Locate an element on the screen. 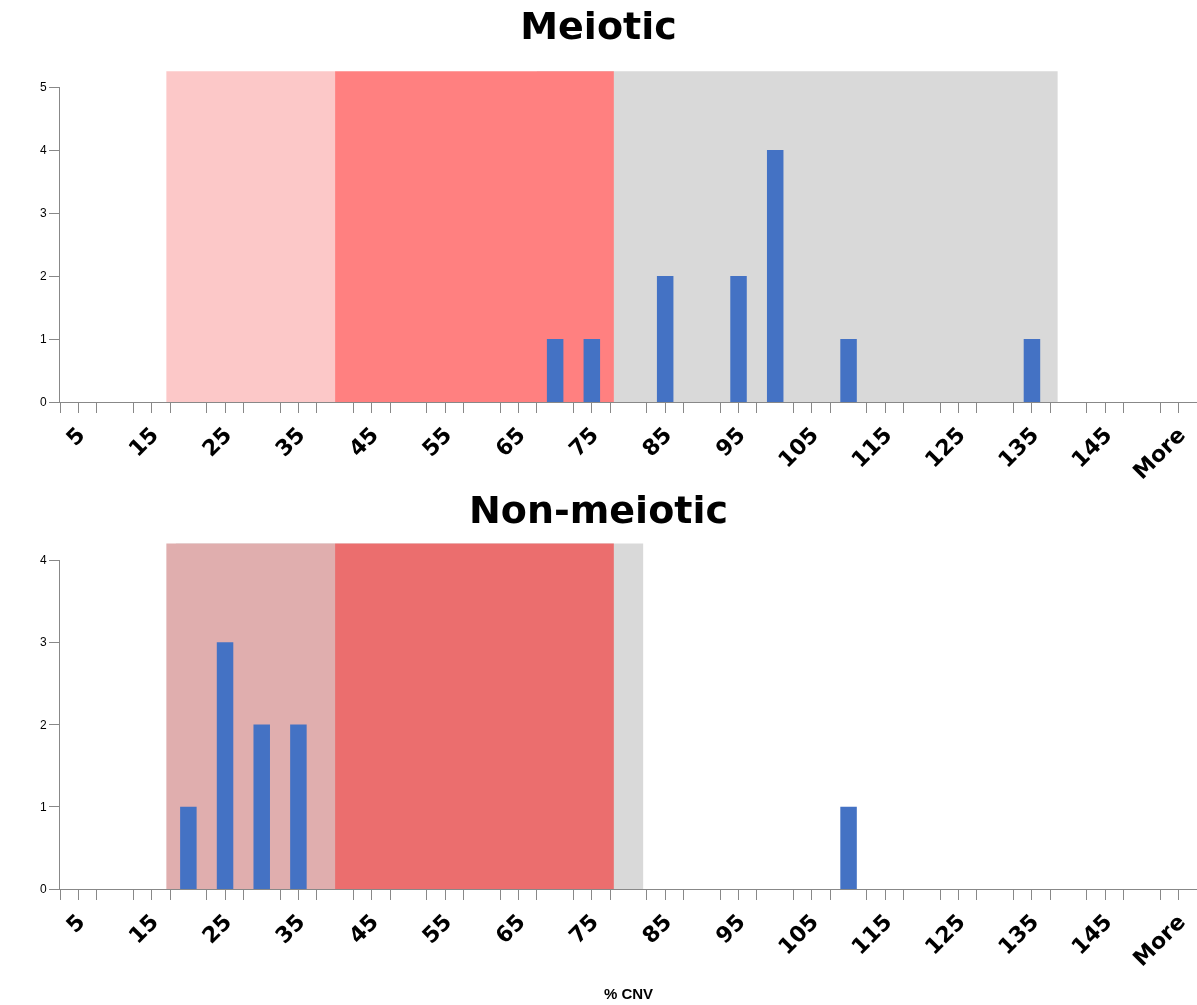 The image size is (1197, 1005). x-axis-title: % CNV is located at coordinates (628, 994).